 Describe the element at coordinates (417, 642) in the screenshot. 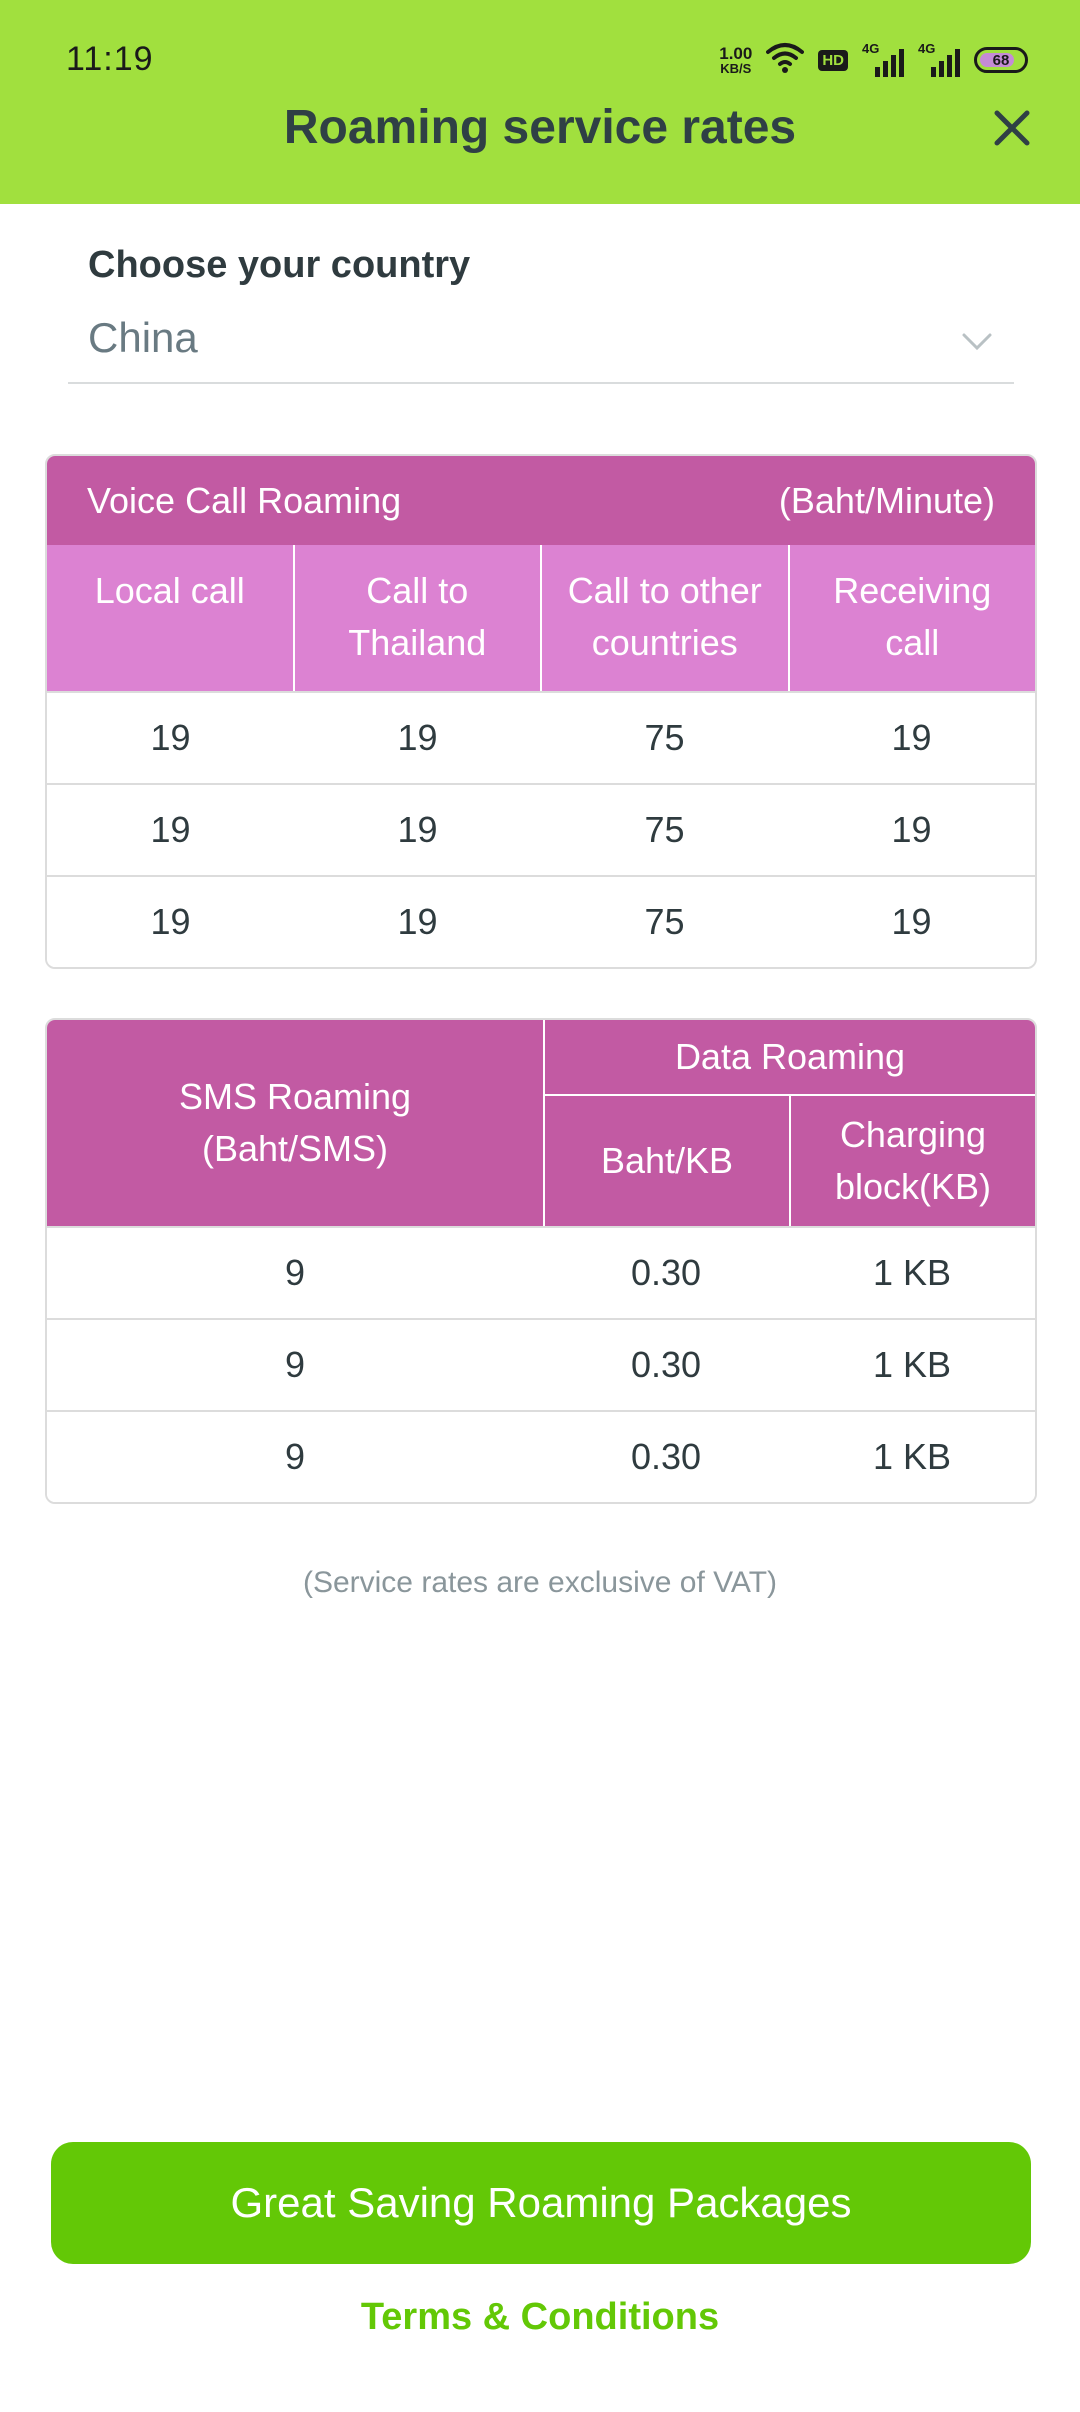

I see `column-header-text: Thailand` at that location.